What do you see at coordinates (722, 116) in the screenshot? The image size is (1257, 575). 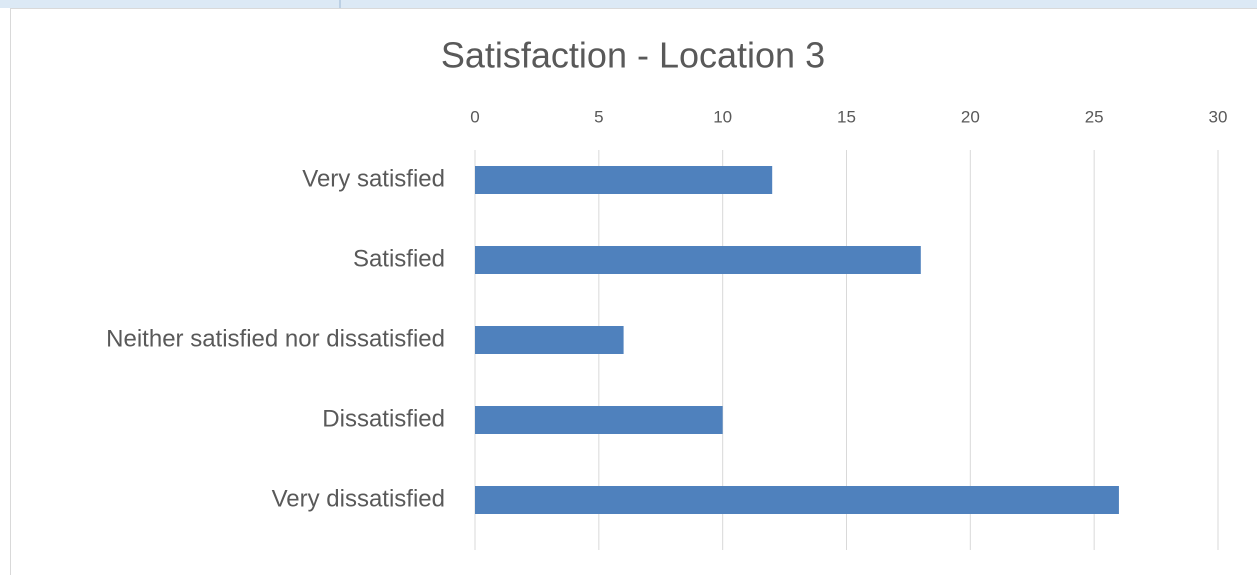 I see `x-tick-label: 10` at bounding box center [722, 116].